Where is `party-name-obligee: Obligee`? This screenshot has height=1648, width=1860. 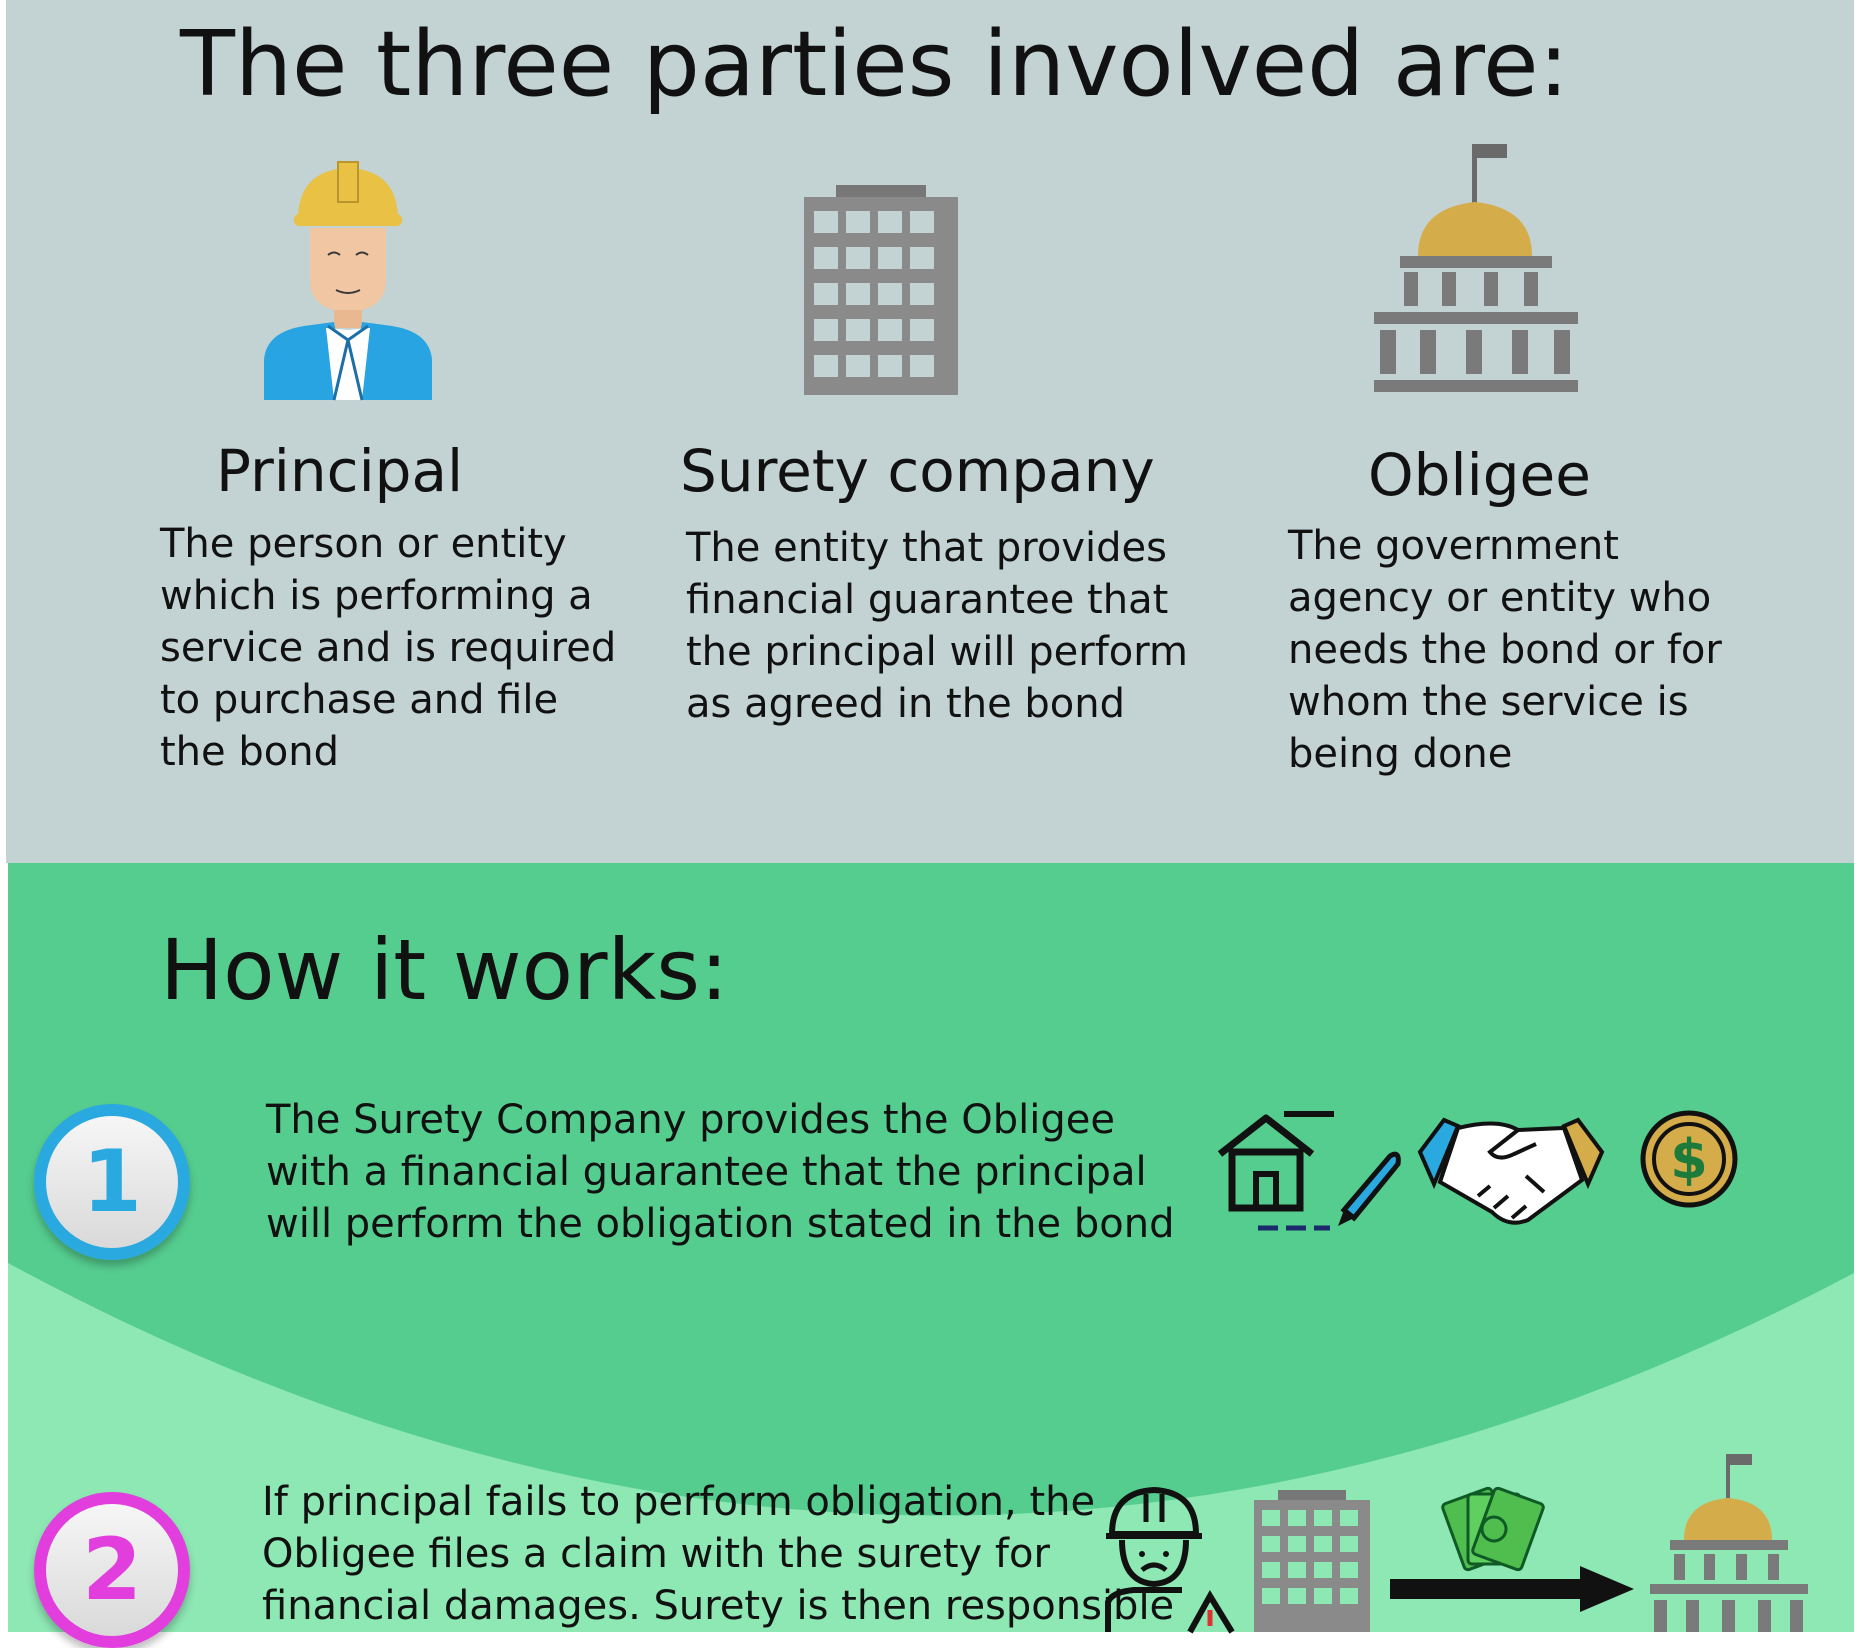 party-name-obligee: Obligee is located at coordinates (1479, 475).